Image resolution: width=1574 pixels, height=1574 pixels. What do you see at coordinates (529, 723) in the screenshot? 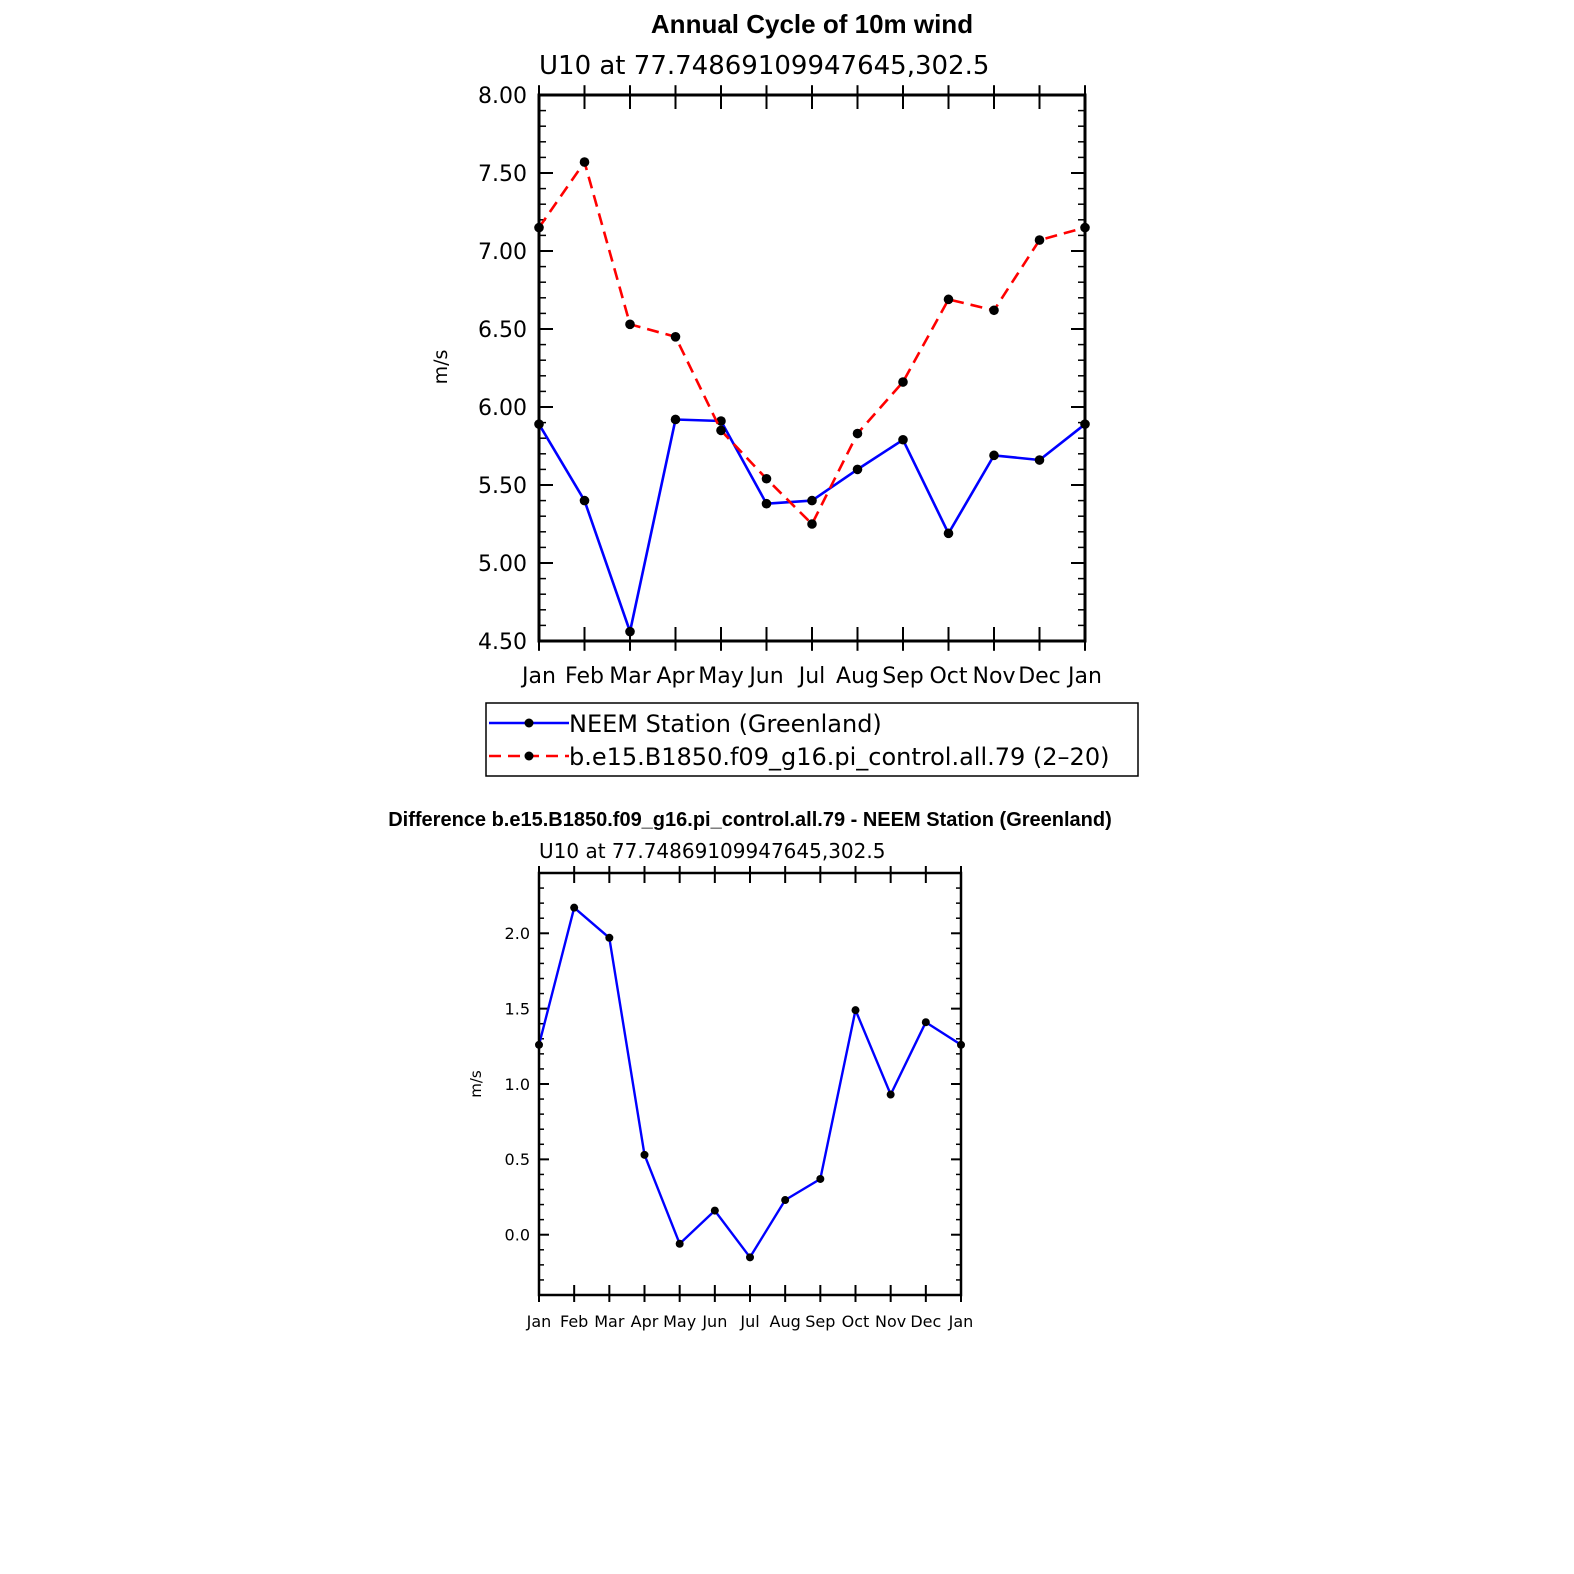
I see `legend-marker-neem` at bounding box center [529, 723].